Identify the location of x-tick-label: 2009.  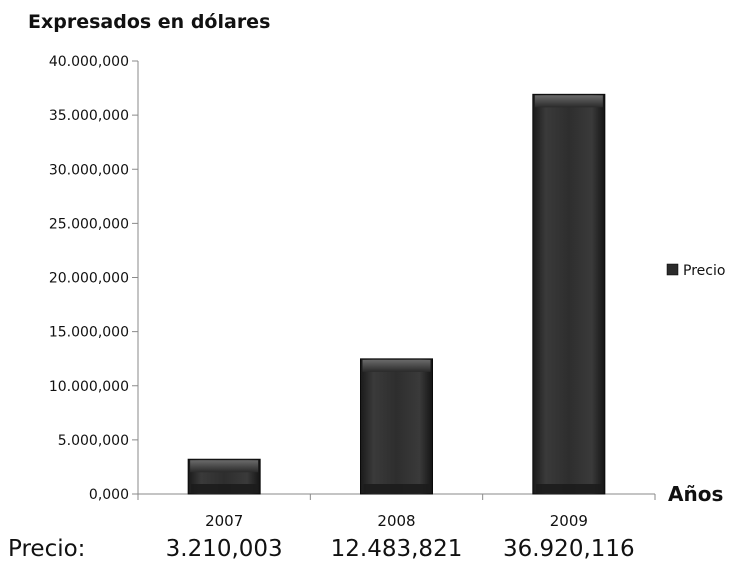
(569, 521).